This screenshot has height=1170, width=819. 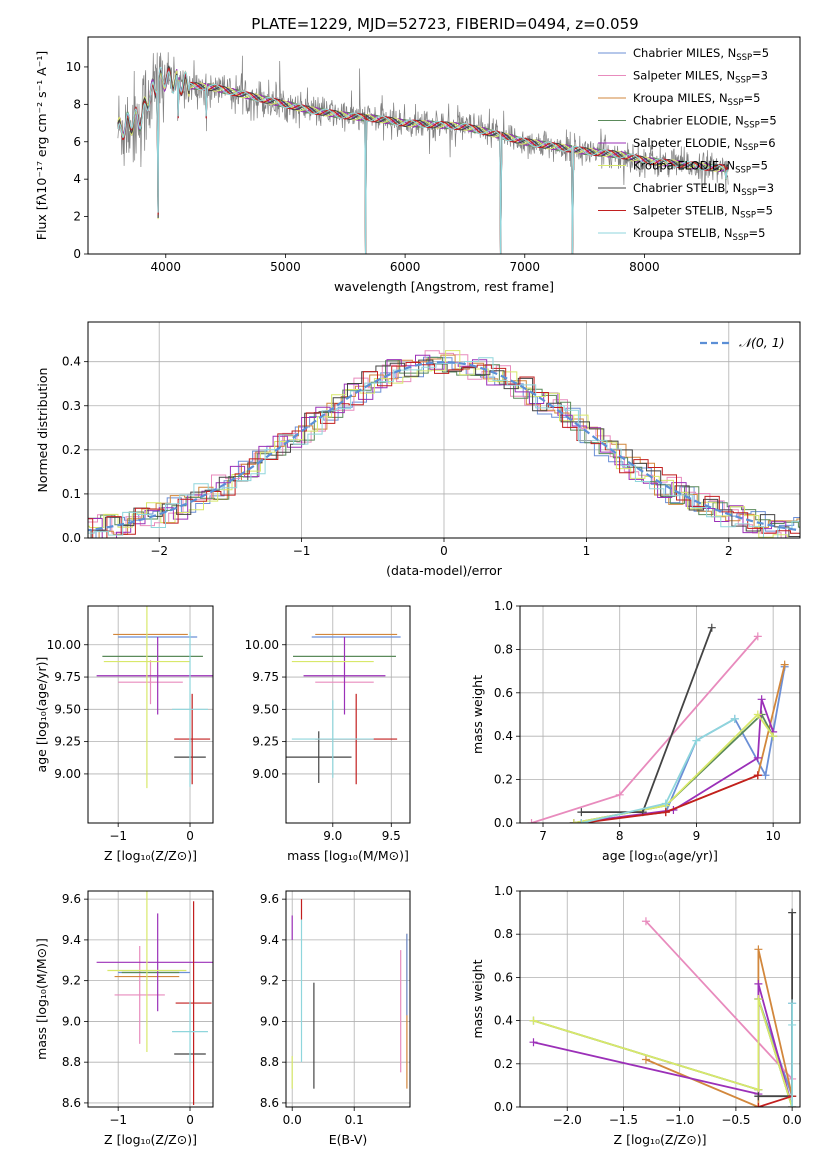 I want to click on x-tick-label: 5000, so click(x=285, y=267).